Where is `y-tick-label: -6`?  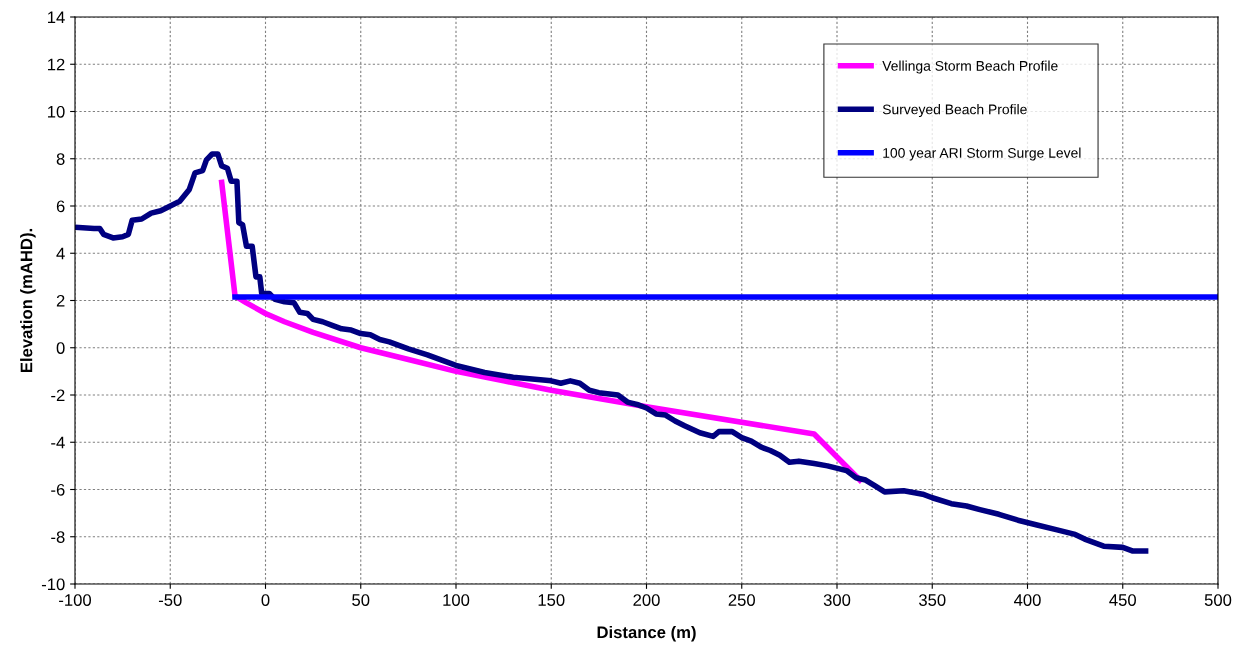
y-tick-label: -6 is located at coordinates (58, 489).